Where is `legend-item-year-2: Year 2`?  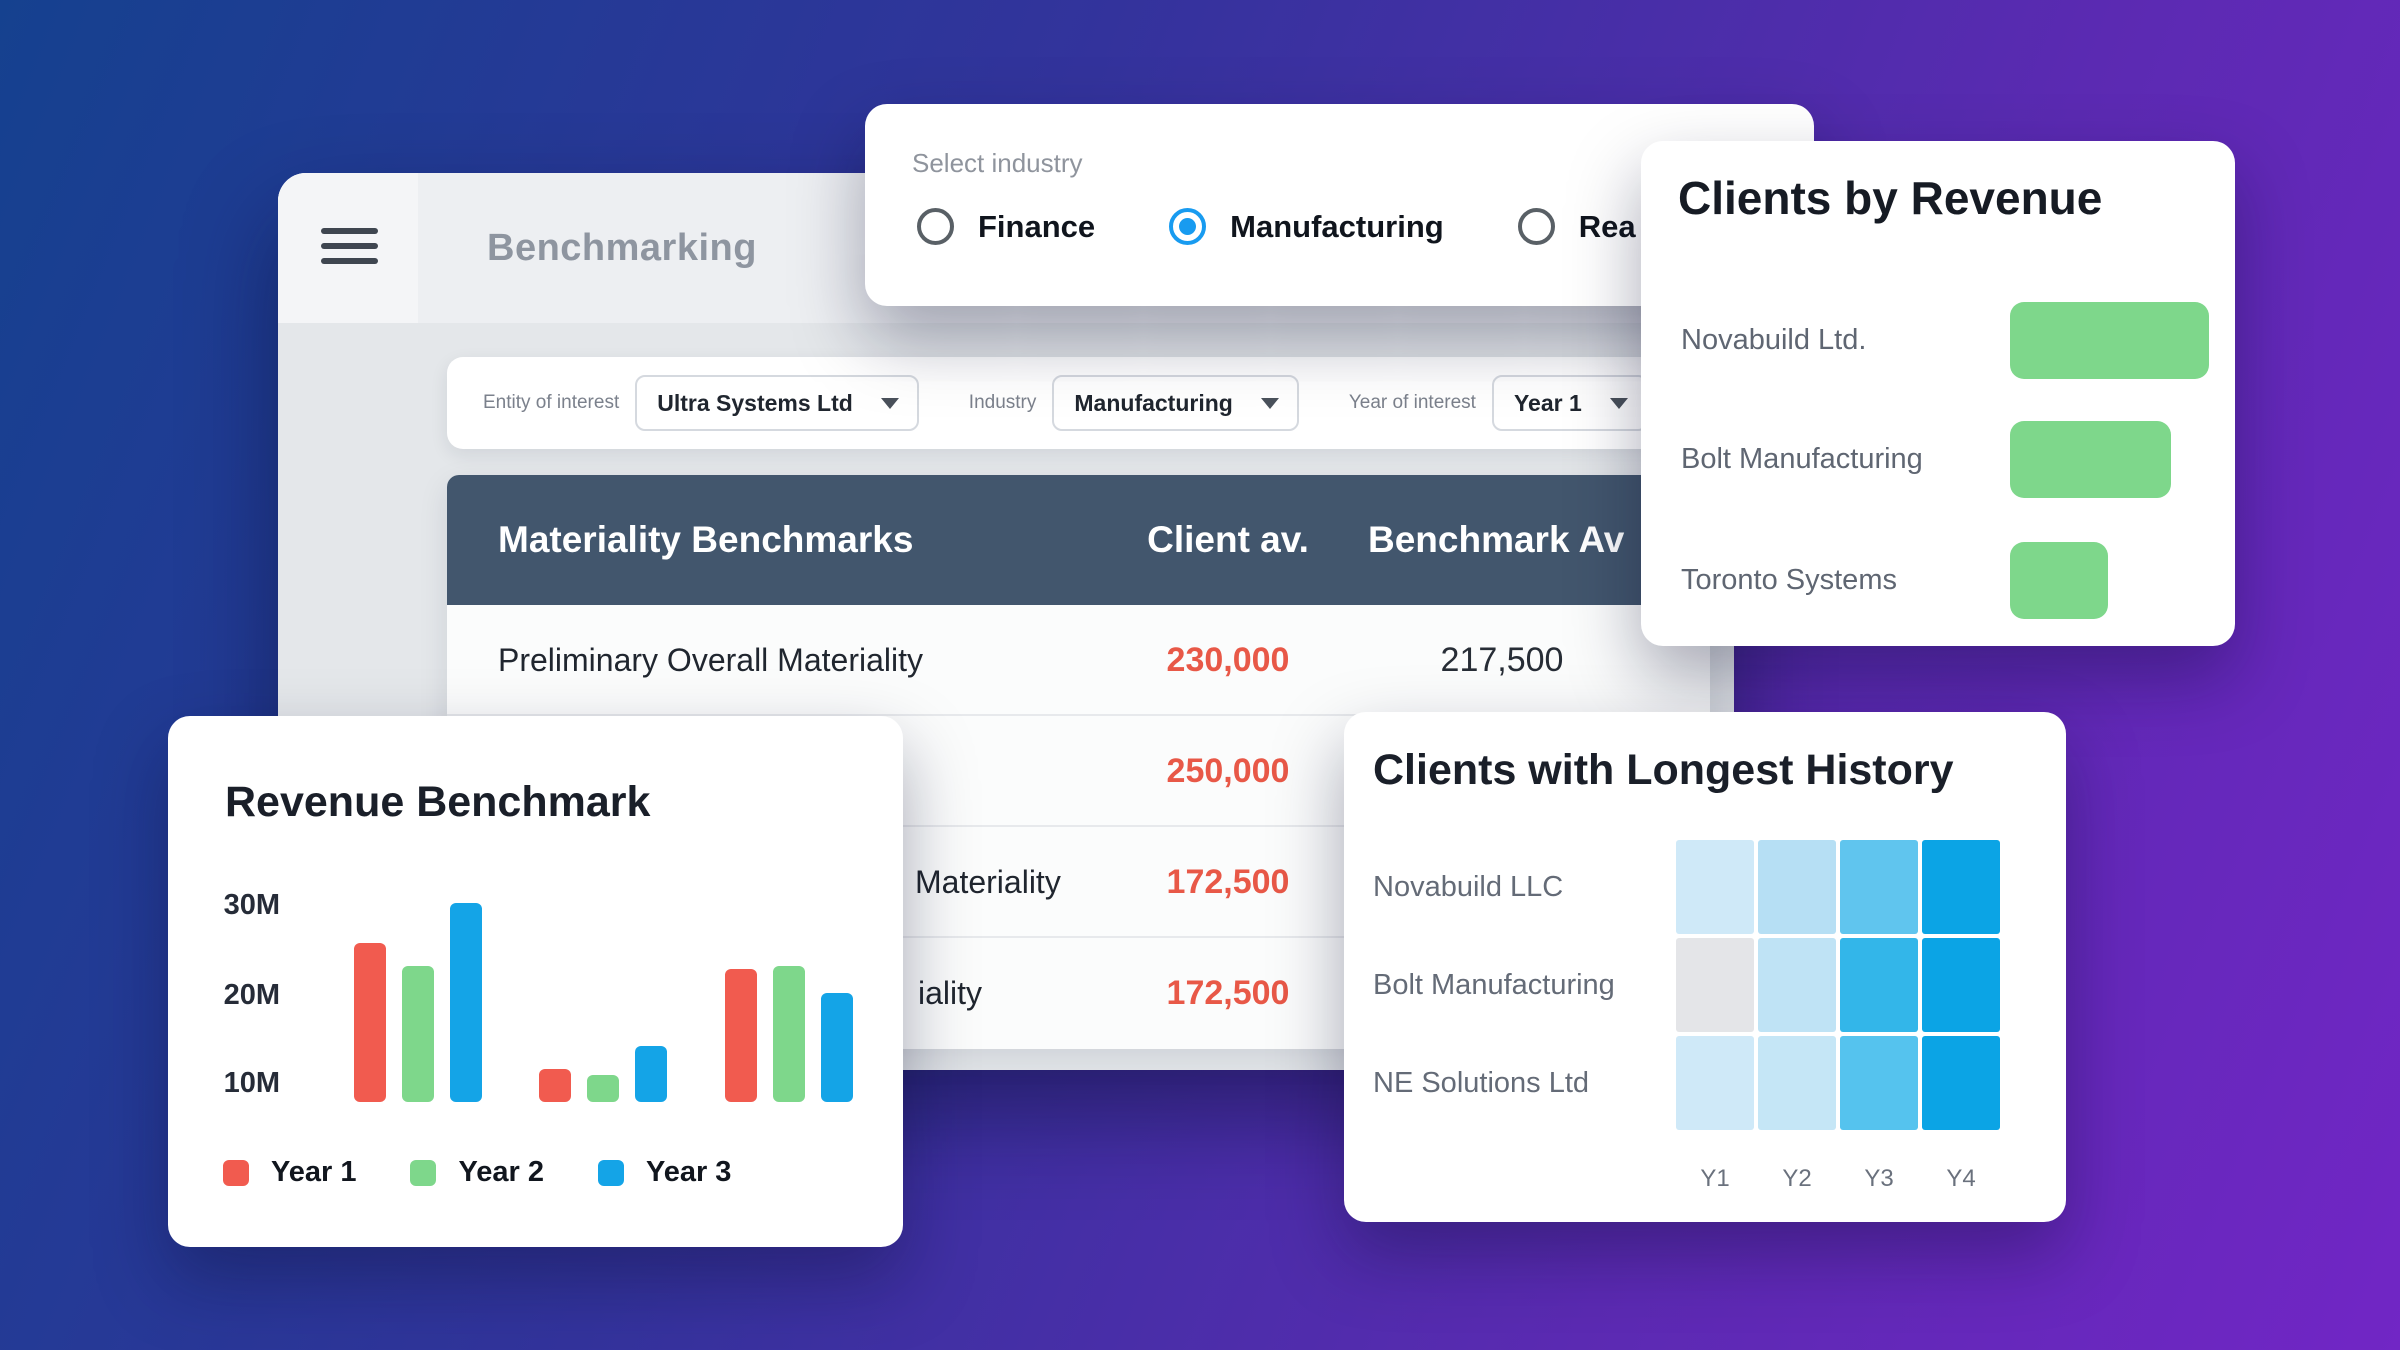
legend-item-year-2: Year 2 is located at coordinates (477, 1172).